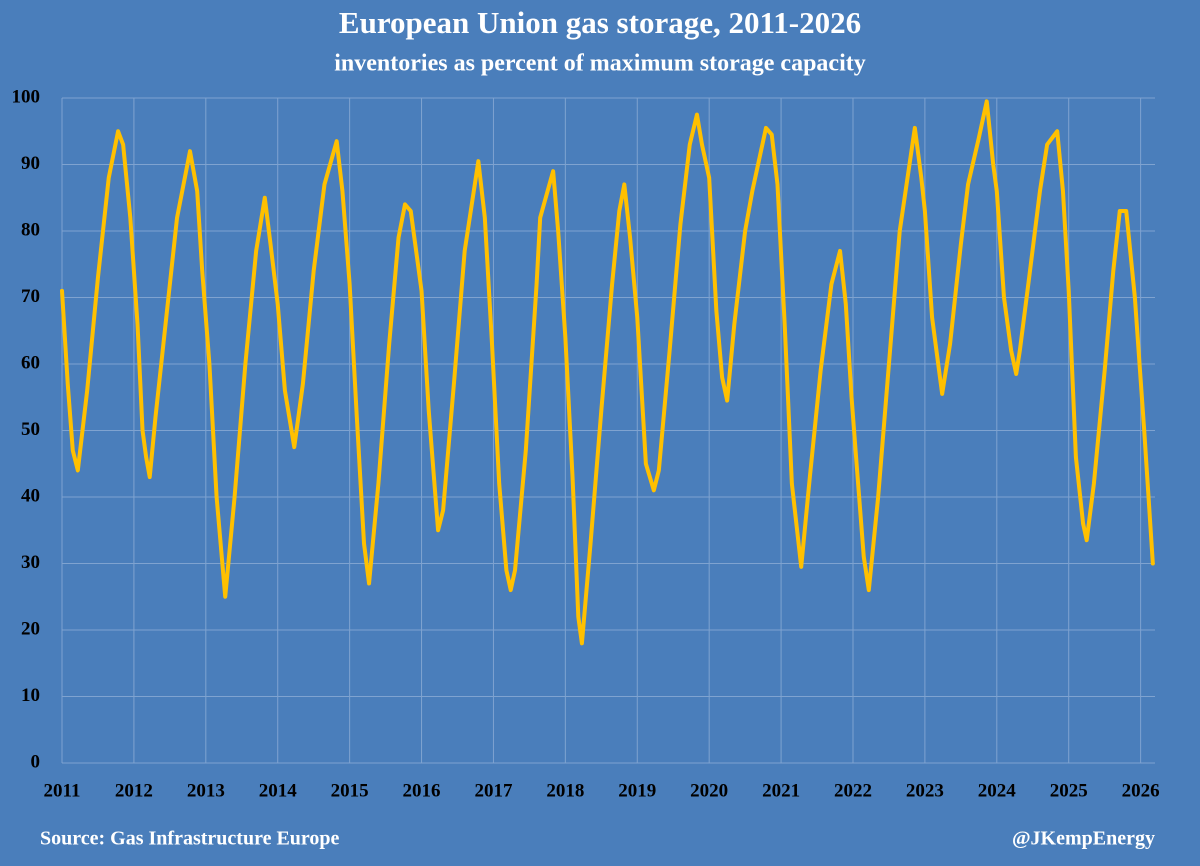 The image size is (1200, 866). I want to click on y-tick-label: 70, so click(30, 296).